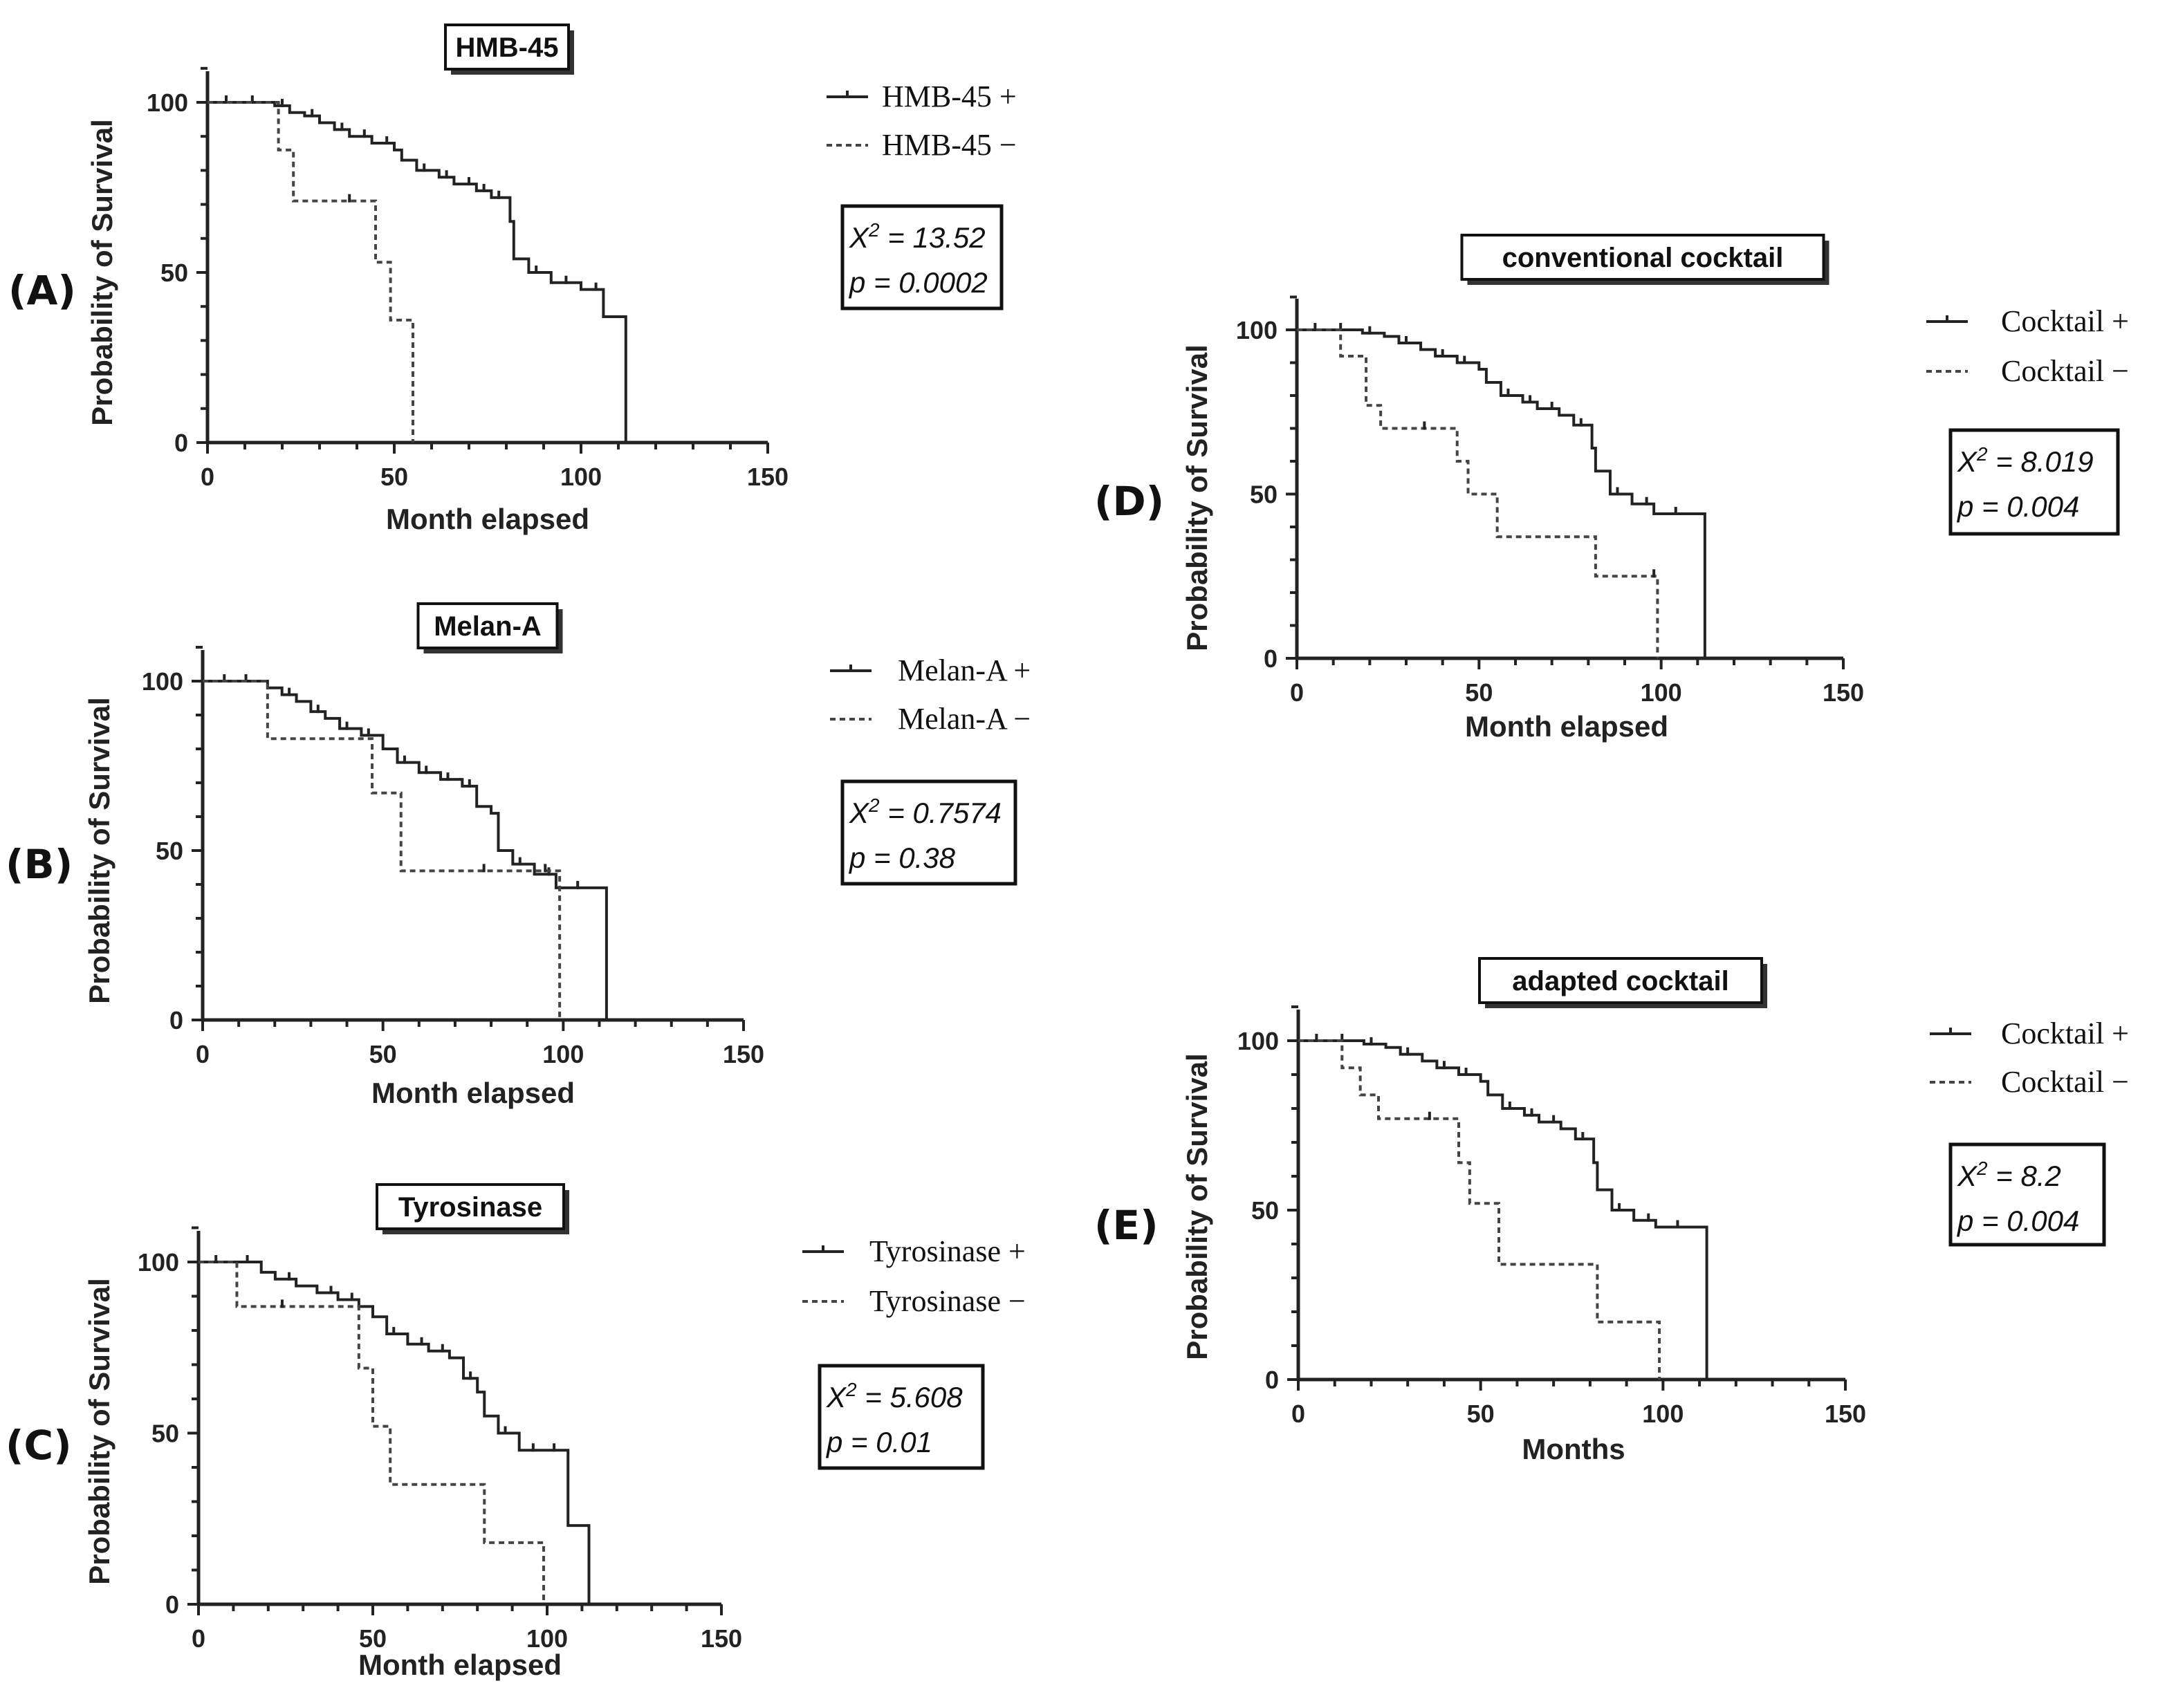 The image size is (2176, 1708). What do you see at coordinates (918, 282) in the screenshot?
I see `p-value: p = 0.0002` at bounding box center [918, 282].